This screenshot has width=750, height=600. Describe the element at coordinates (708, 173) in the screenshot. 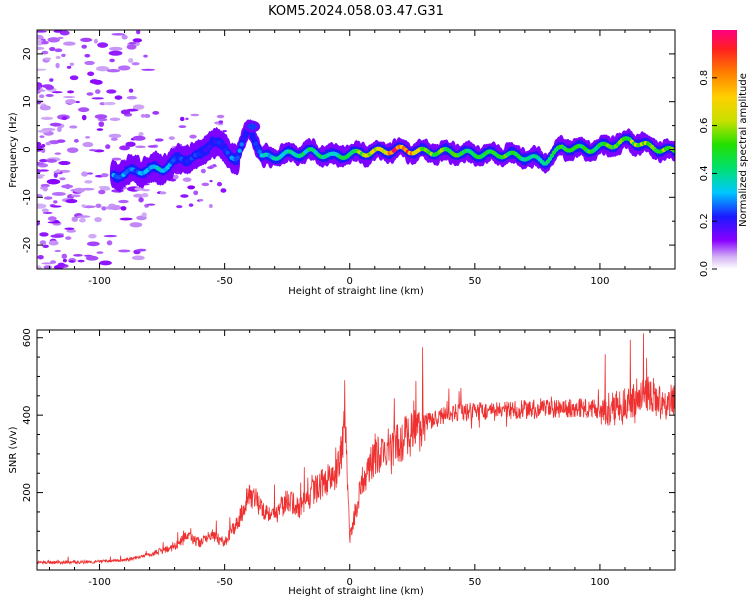

I see `colorbar-ticks: 0.0 0.2 0.4 0.6 0.8` at that location.